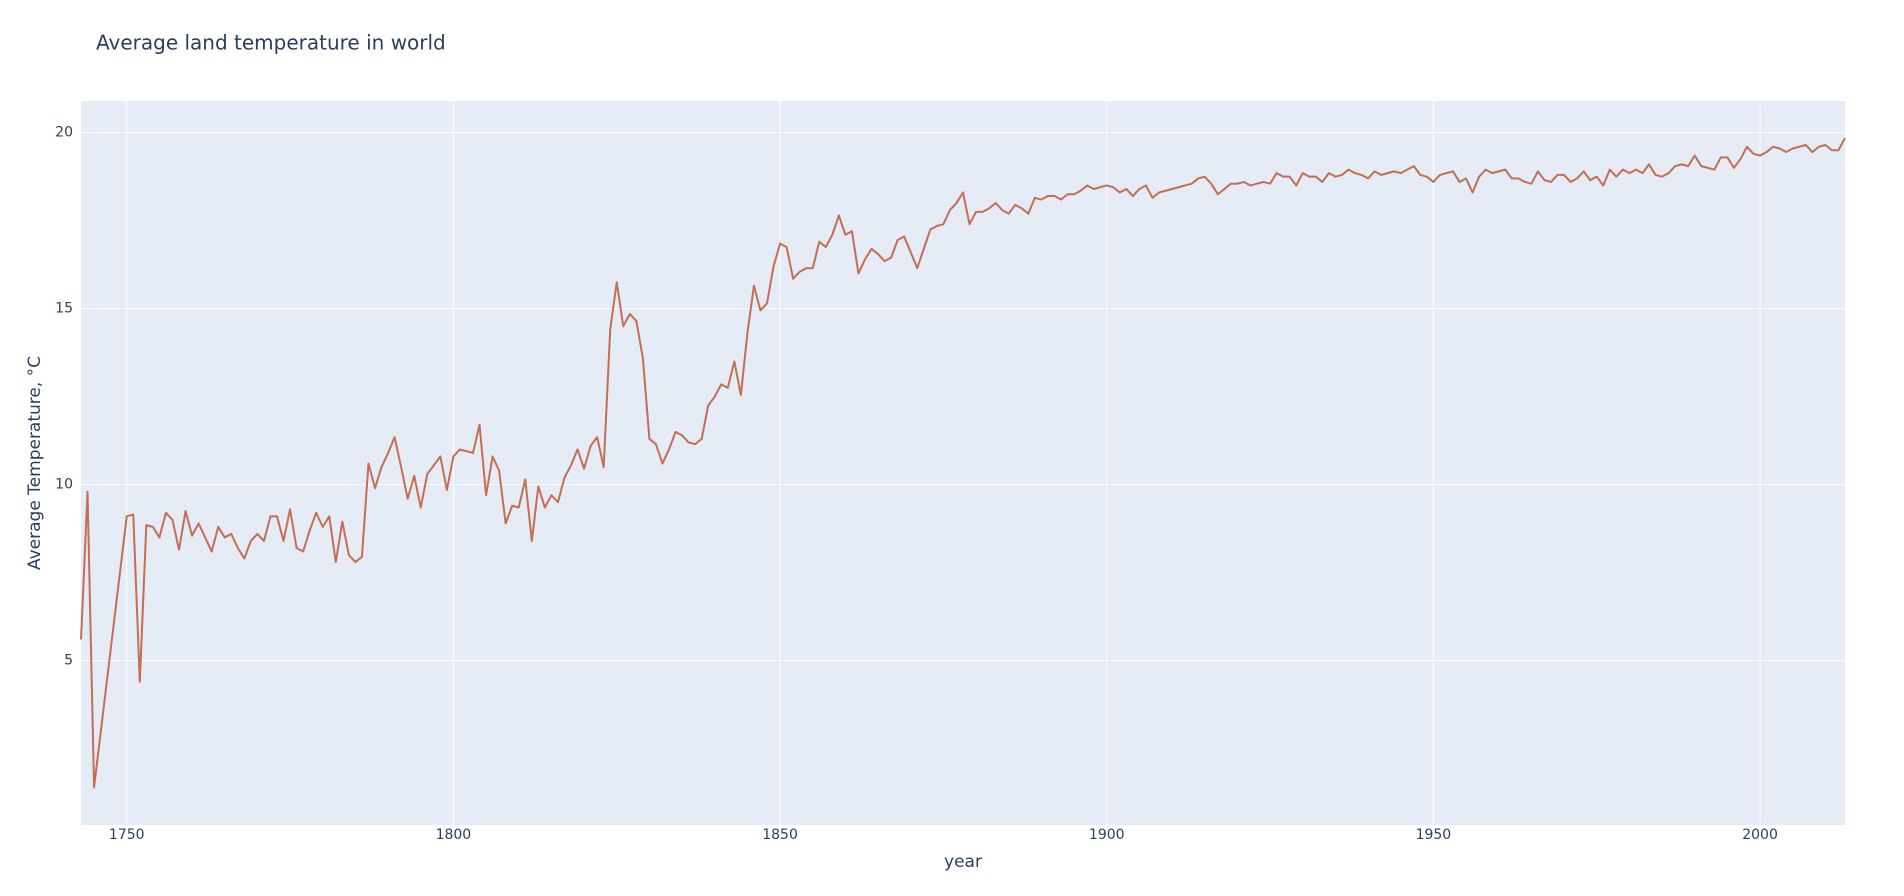  What do you see at coordinates (127, 835) in the screenshot?
I see `x-tick-label: 1750` at bounding box center [127, 835].